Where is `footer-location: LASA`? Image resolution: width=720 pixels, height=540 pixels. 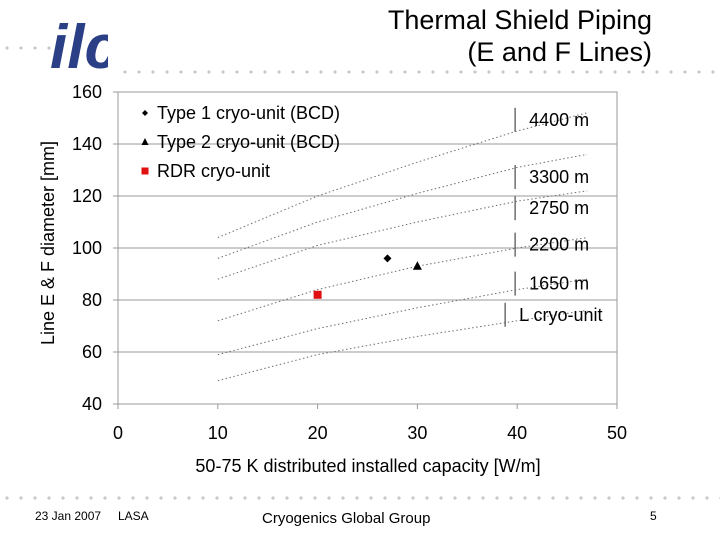 footer-location: LASA is located at coordinates (133, 516).